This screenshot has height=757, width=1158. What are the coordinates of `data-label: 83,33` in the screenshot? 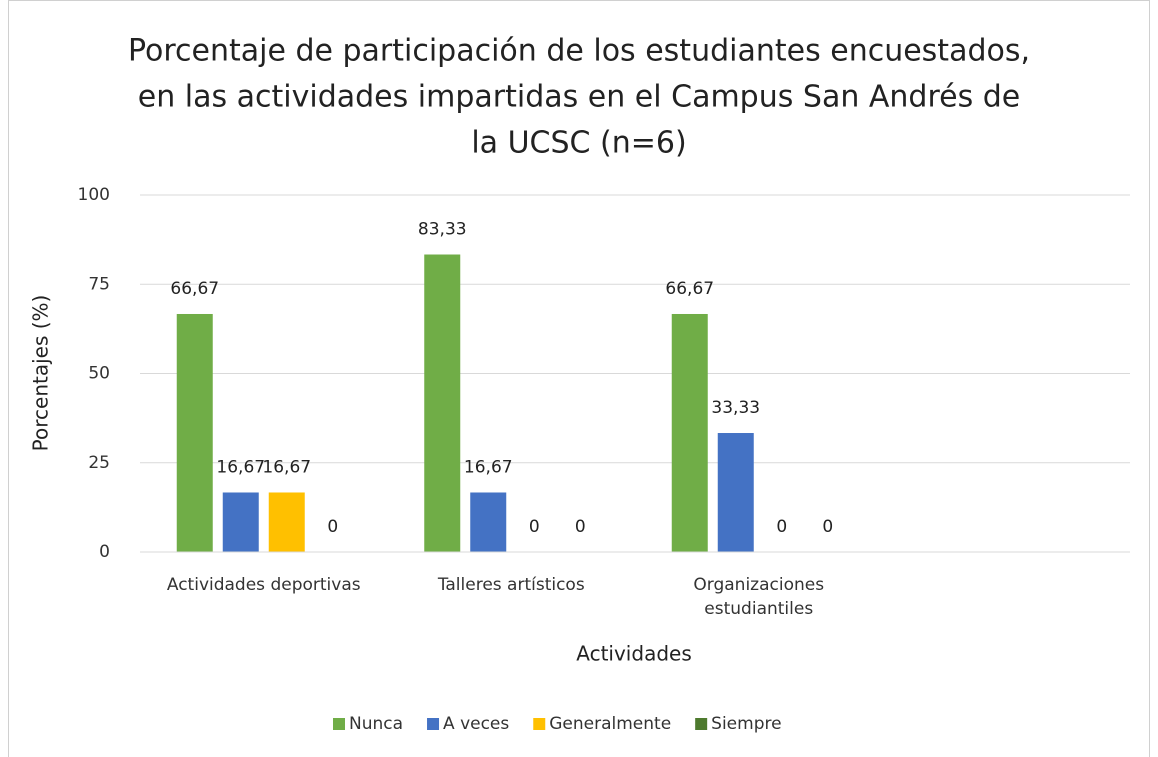 It's located at (442, 230).